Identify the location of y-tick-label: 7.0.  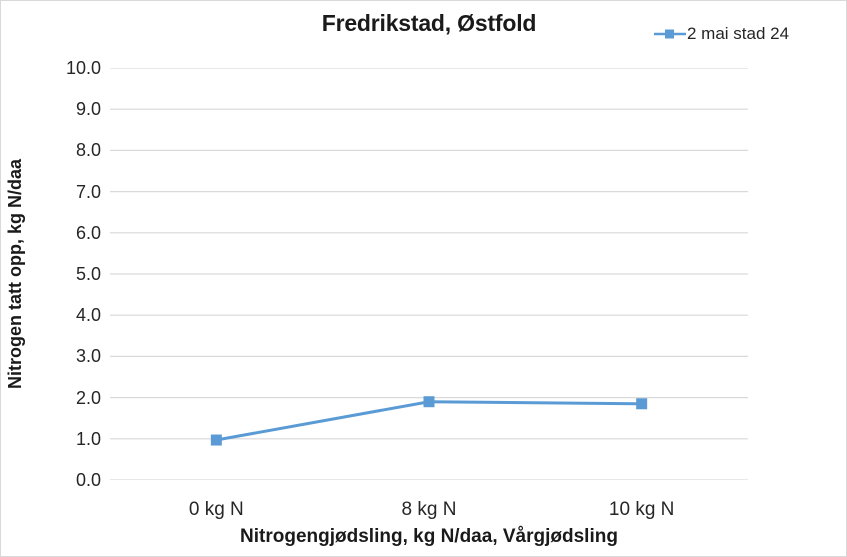
(88, 191).